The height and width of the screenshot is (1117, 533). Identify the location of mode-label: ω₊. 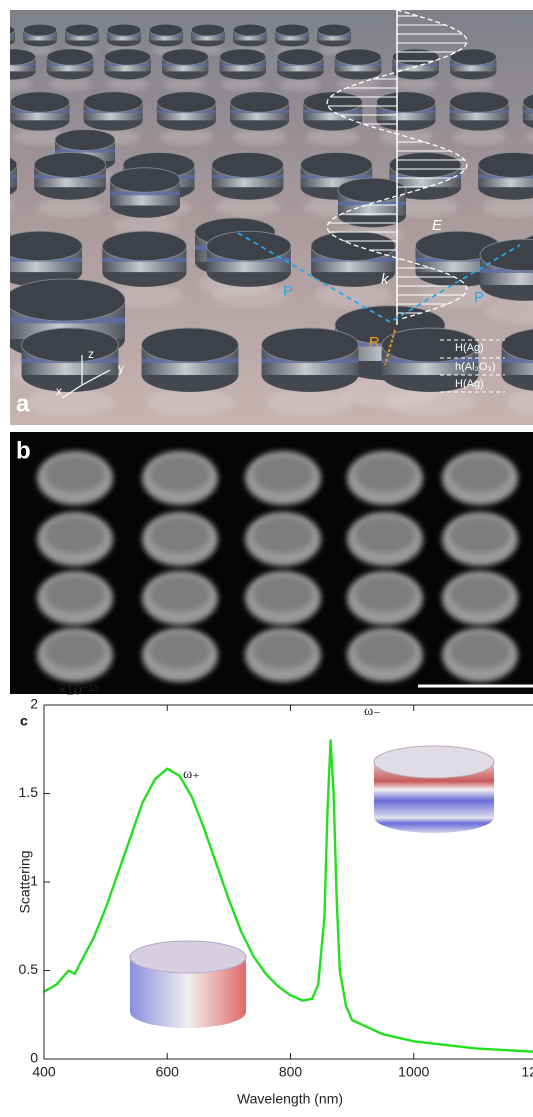
(191, 774).